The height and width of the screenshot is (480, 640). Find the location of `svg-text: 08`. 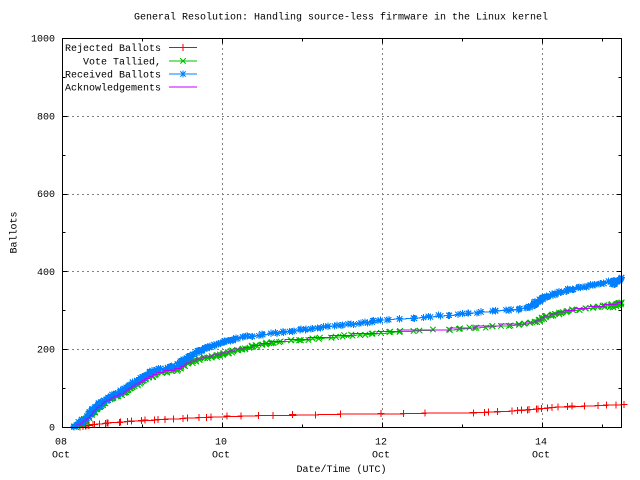

svg-text: 08 is located at coordinates (61, 443).